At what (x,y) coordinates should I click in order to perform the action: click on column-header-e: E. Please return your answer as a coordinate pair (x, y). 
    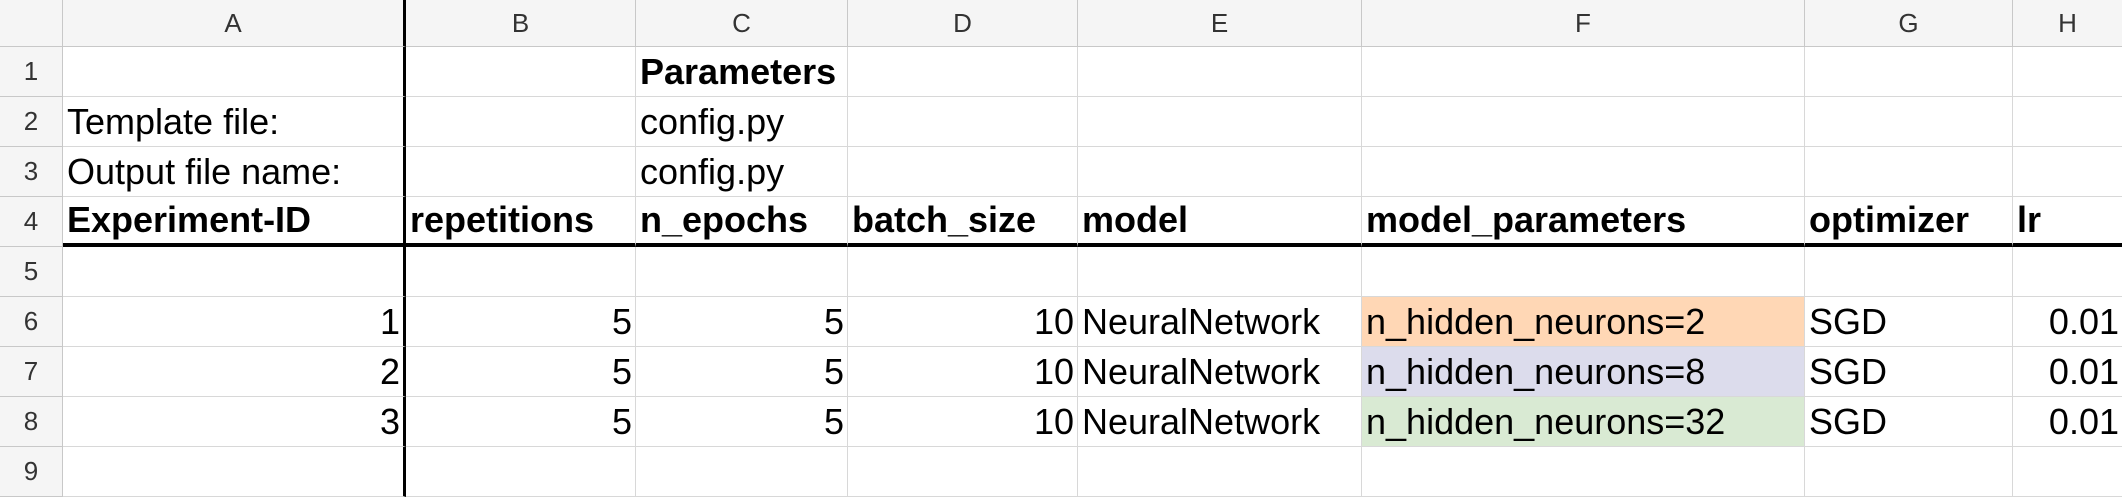
    Looking at the image, I should click on (1220, 23).